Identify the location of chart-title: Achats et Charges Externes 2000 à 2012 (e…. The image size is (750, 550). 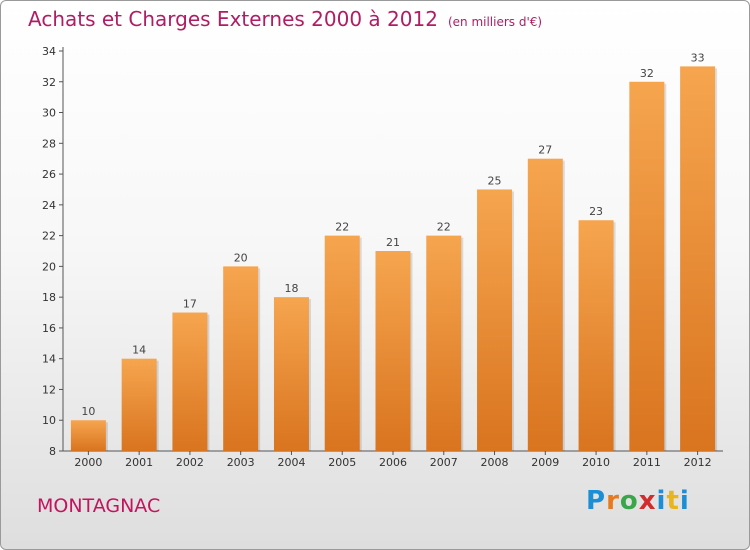
(285, 19).